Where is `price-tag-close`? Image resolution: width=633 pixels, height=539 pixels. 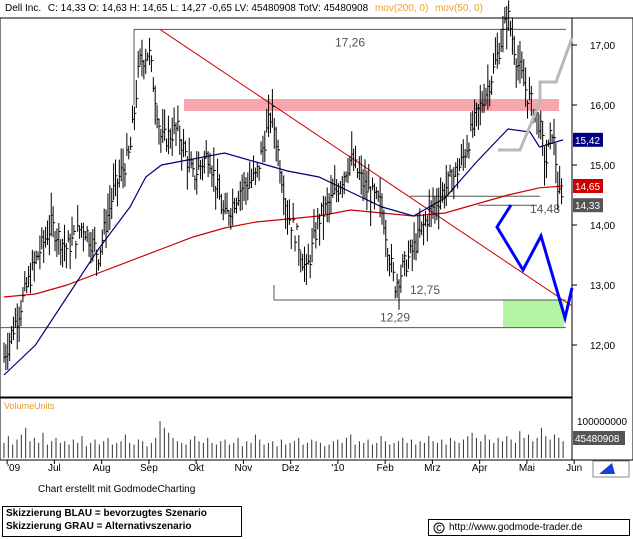 price-tag-close is located at coordinates (588, 205).